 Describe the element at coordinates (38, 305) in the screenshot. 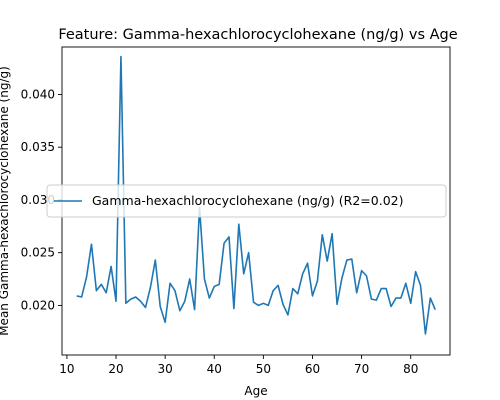

I see `y-tick-label: 0.020` at that location.